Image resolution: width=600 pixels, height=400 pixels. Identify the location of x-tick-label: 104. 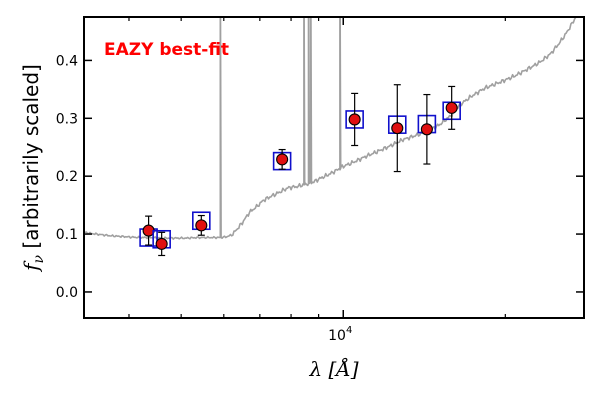
(340, 334).